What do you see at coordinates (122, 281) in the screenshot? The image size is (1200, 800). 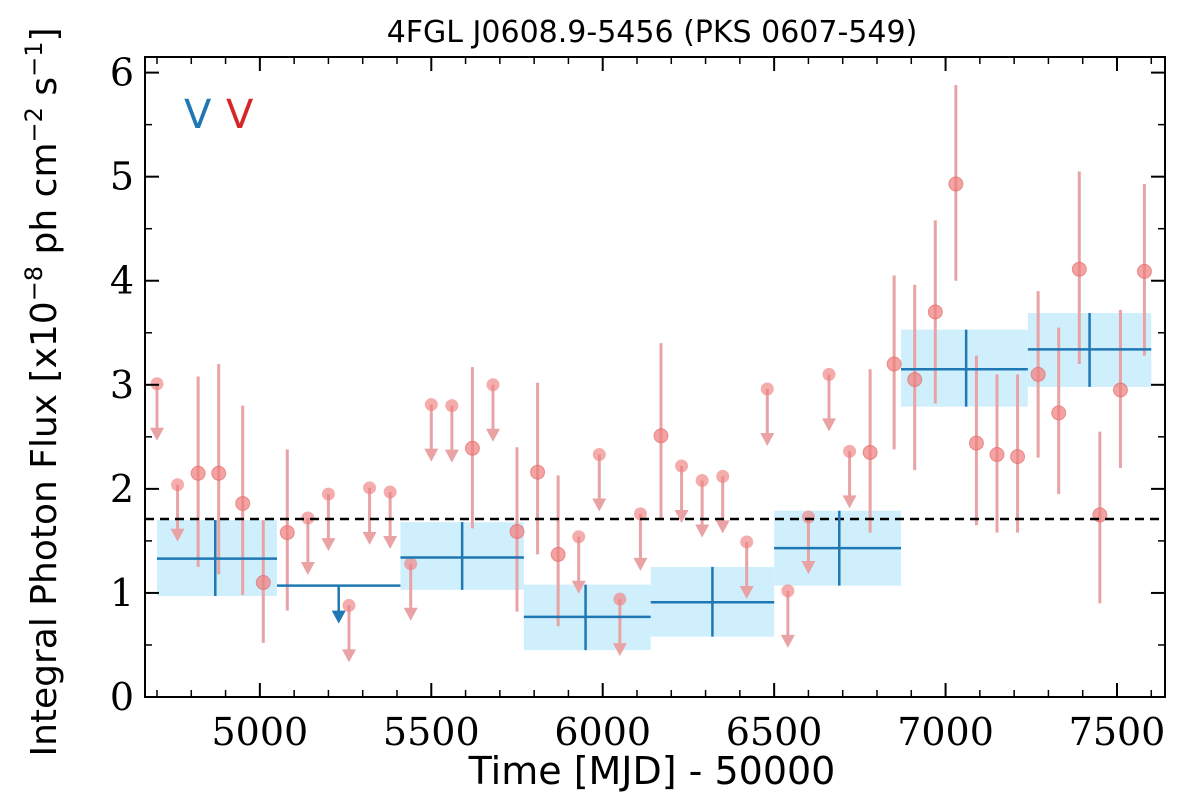 I see `y-tick-label: 4` at bounding box center [122, 281].